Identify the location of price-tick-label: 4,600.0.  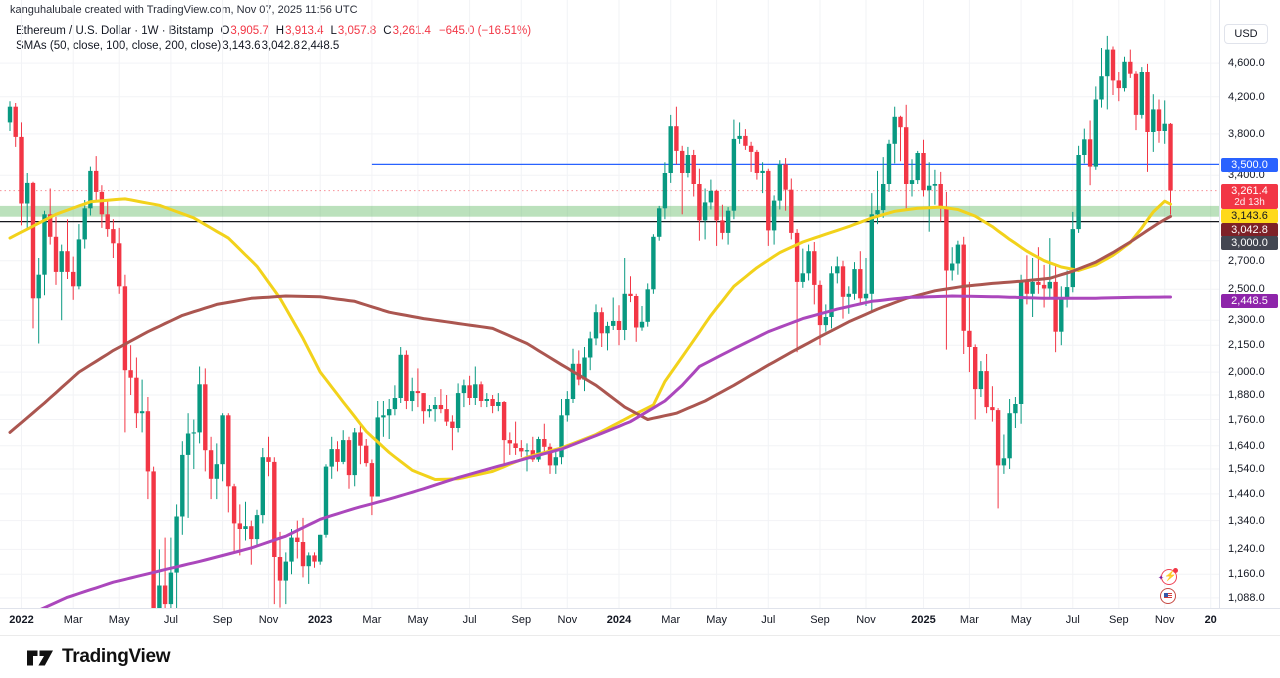
(1246, 63).